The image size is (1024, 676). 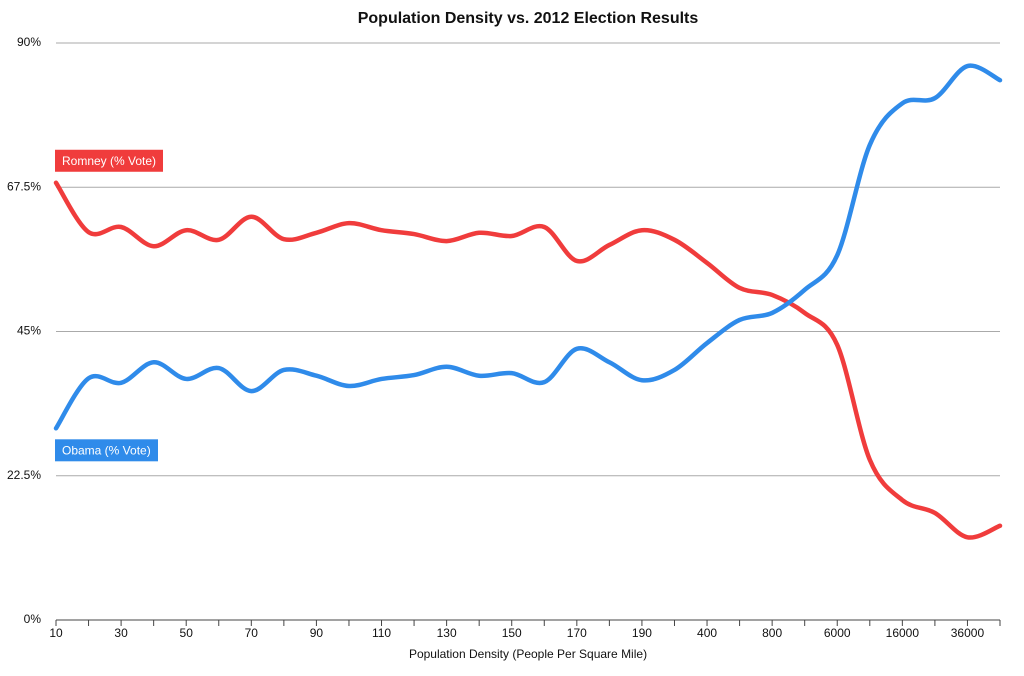 I want to click on x-tick-label: 50, so click(x=187, y=633).